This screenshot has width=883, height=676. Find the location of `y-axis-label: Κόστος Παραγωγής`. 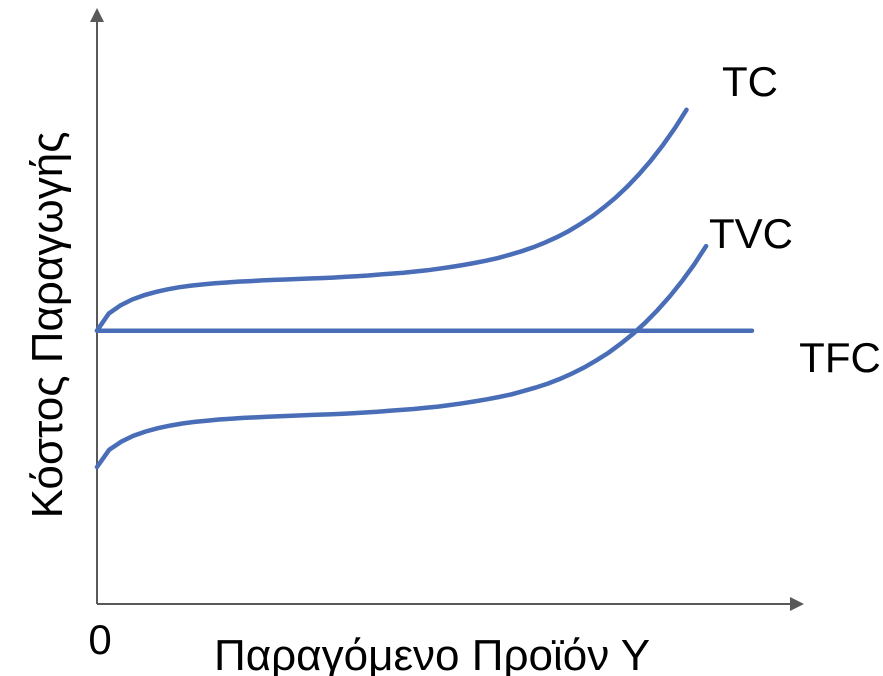

y-axis-label: Κόστος Παραγωγής is located at coordinates (47, 325).